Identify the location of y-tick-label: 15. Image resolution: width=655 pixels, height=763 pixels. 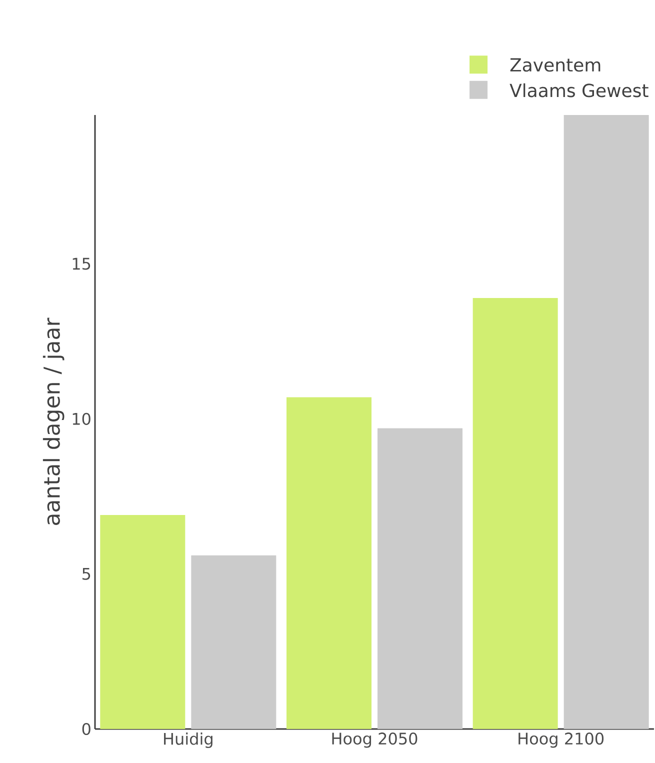
(81, 264).